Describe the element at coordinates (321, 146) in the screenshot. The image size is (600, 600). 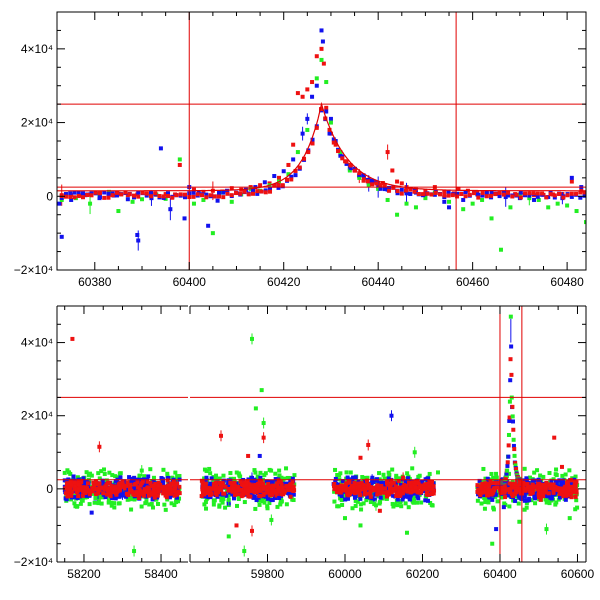
I see `model-fit-curve` at that location.